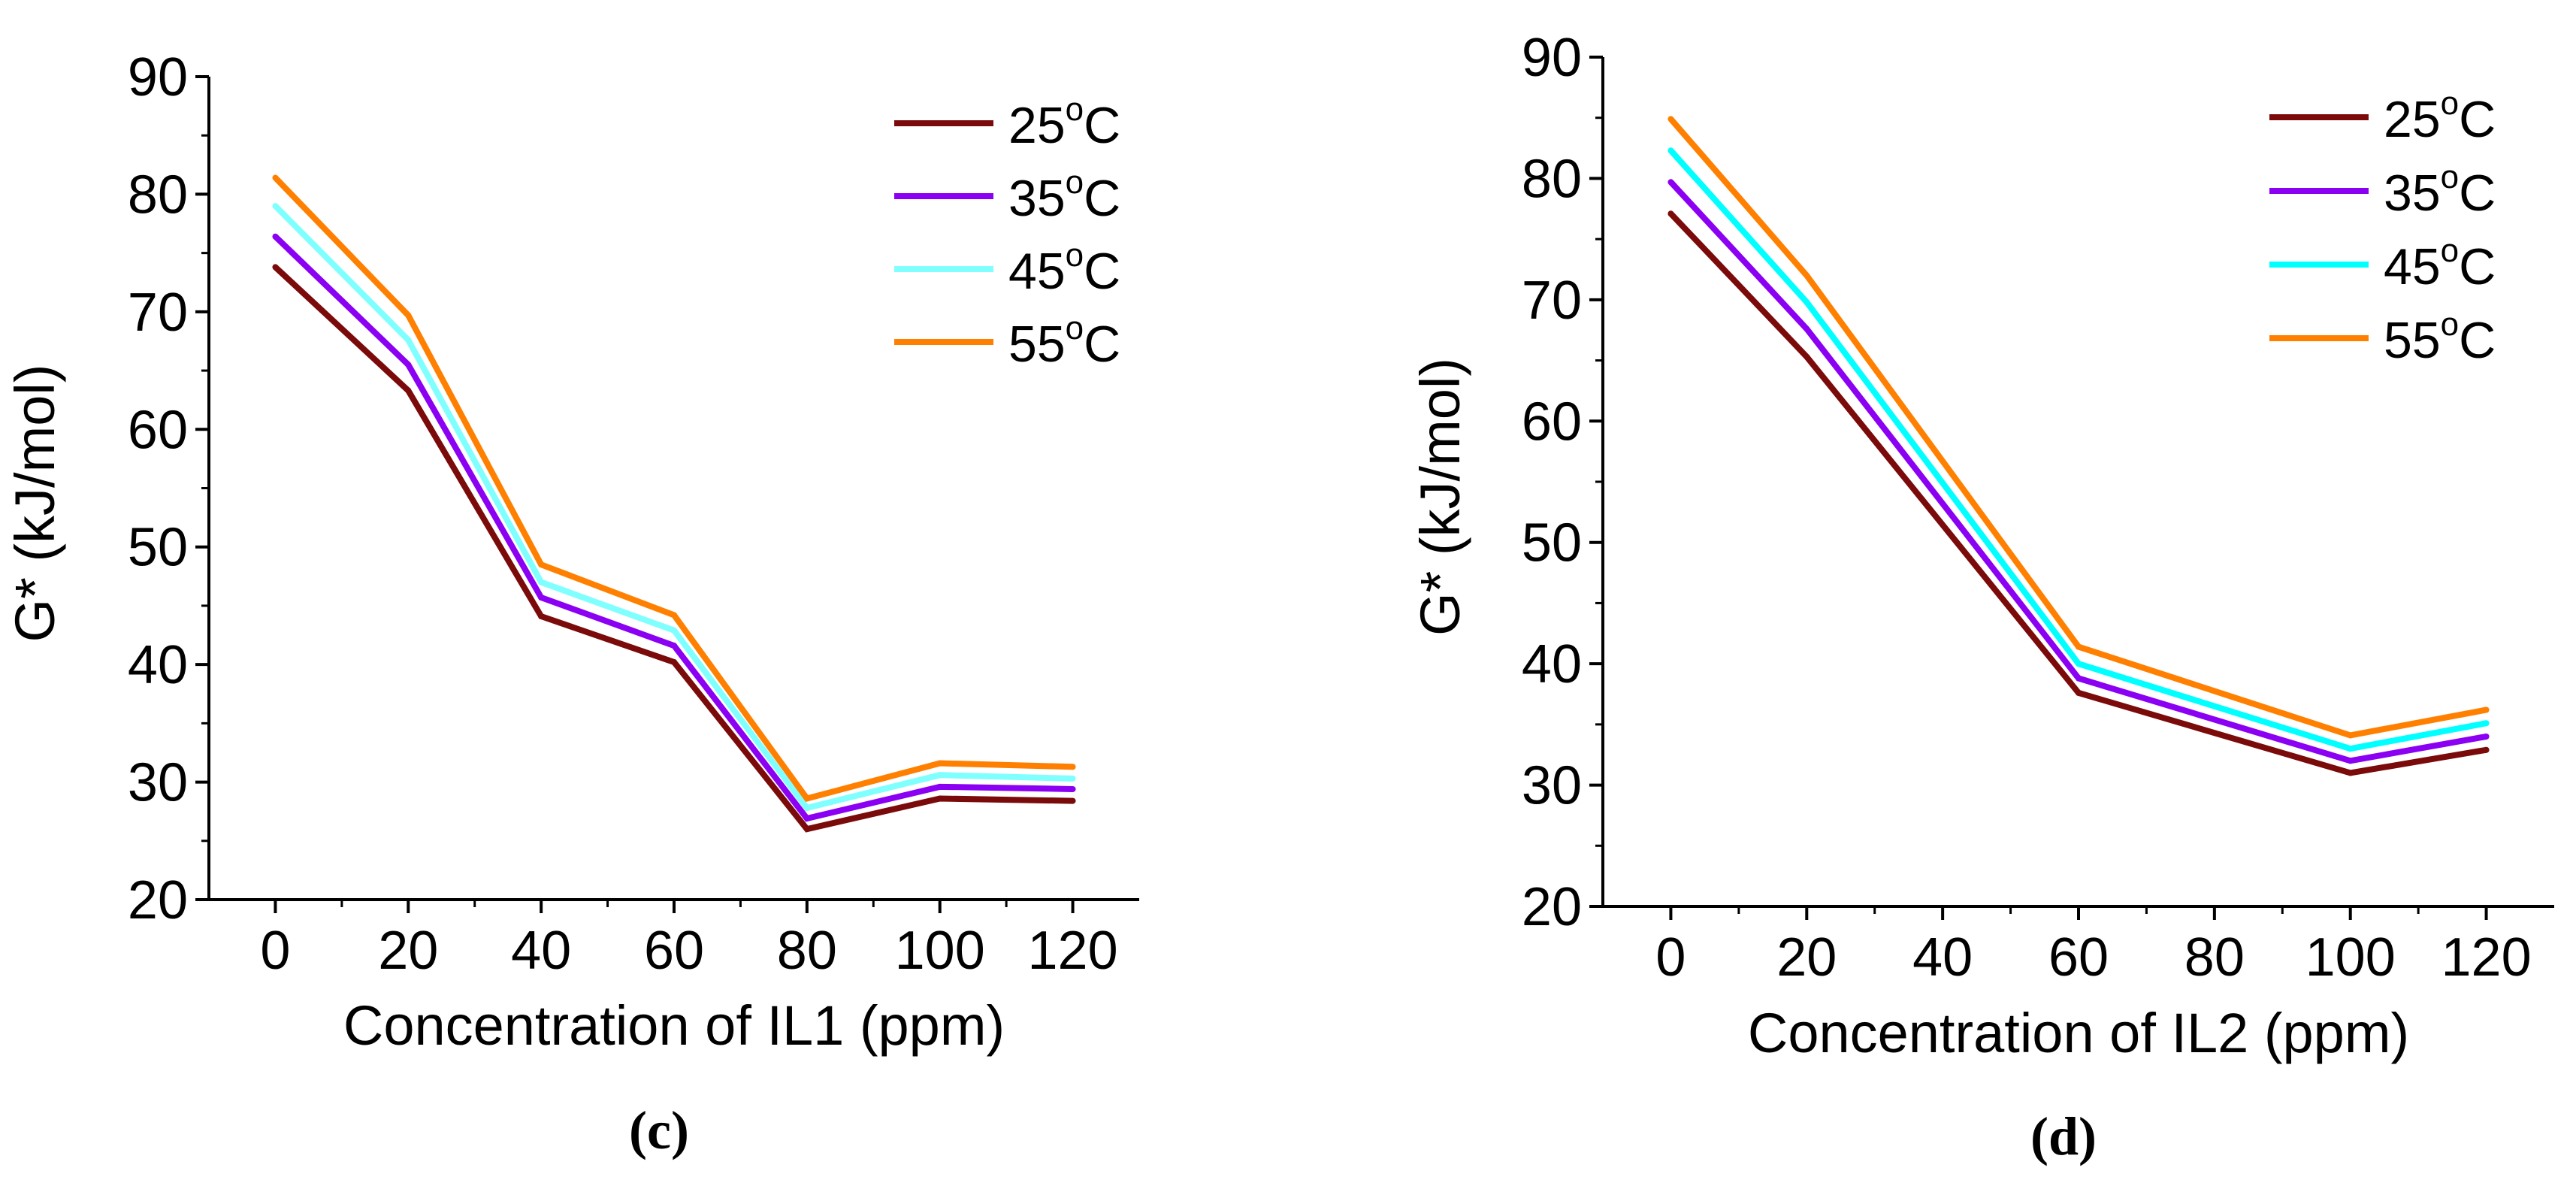 The width and height of the screenshot is (2576, 1192). Describe the element at coordinates (659, 1130) in the screenshot. I see `panel-label: (c)` at that location.